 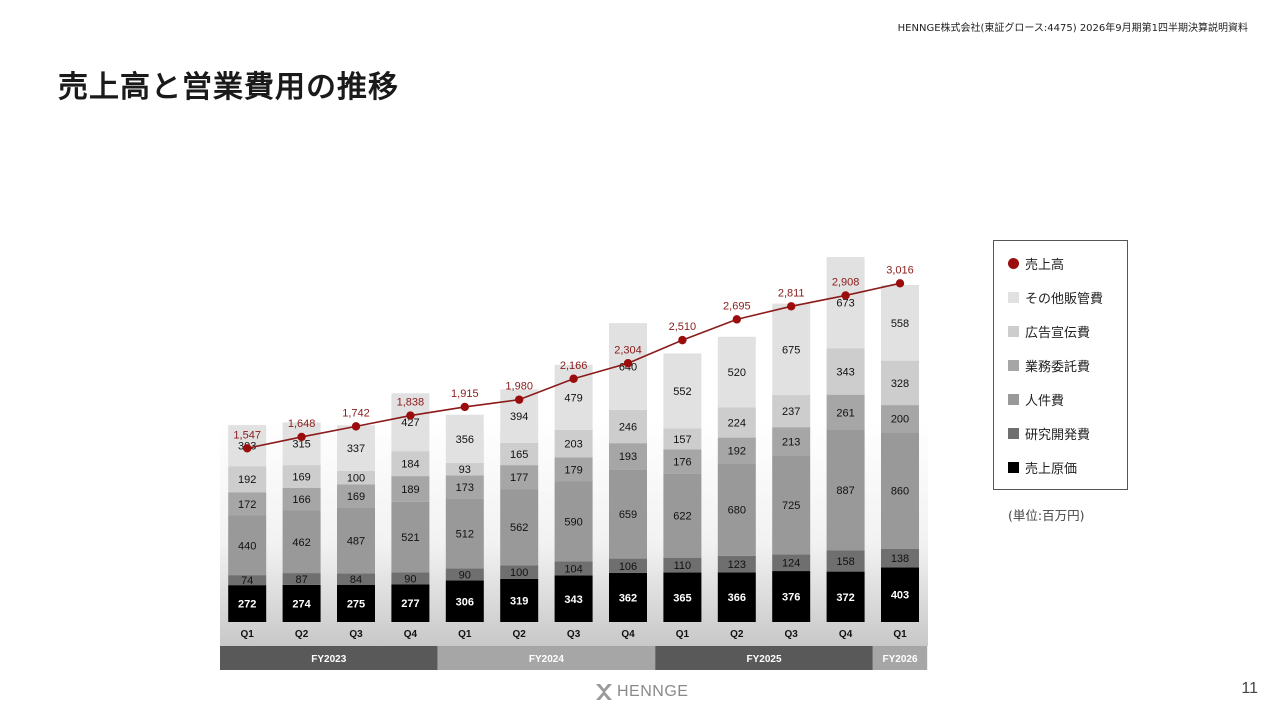 I want to click on data-label-outsourcing: 176, so click(x=682, y=462).